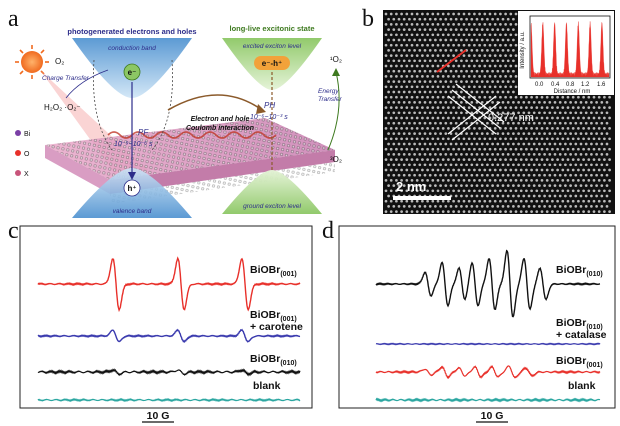  Describe the element at coordinates (261, 109) in the screenshot. I see `interaction-arrow-head` at that location.